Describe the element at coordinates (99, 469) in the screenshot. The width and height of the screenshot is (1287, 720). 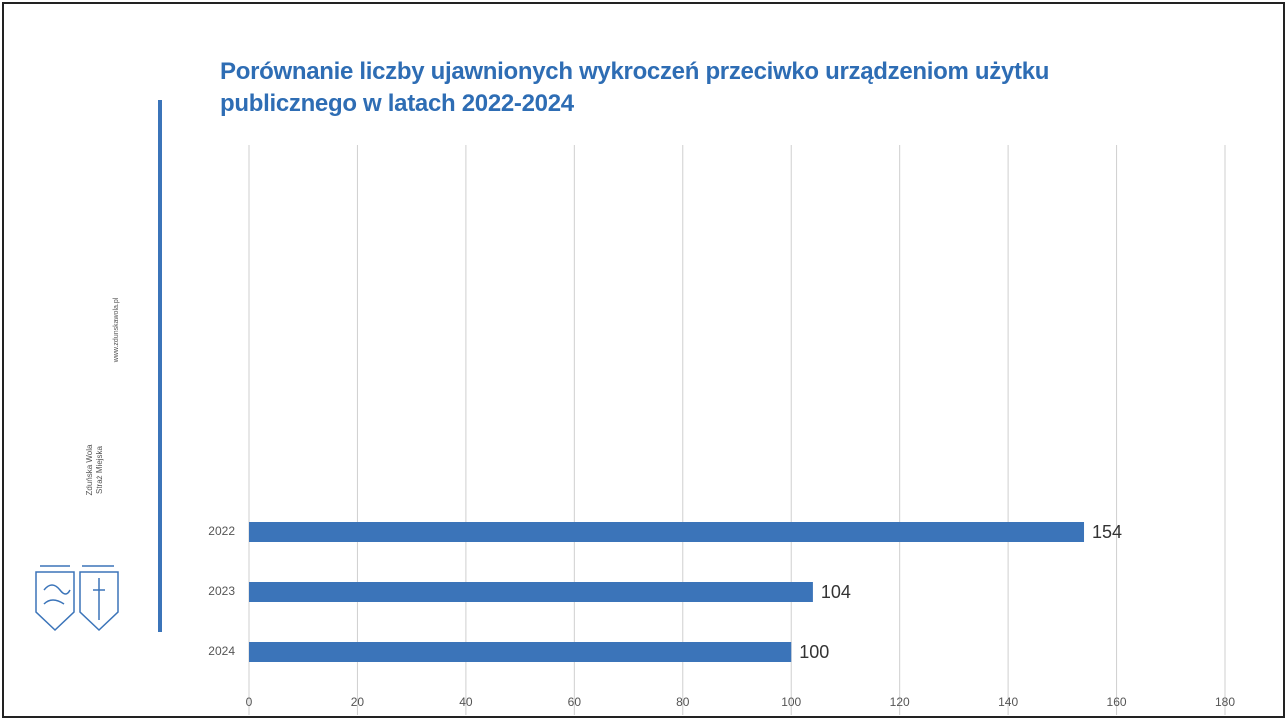
I see `unit: Straż Miejska` at that location.